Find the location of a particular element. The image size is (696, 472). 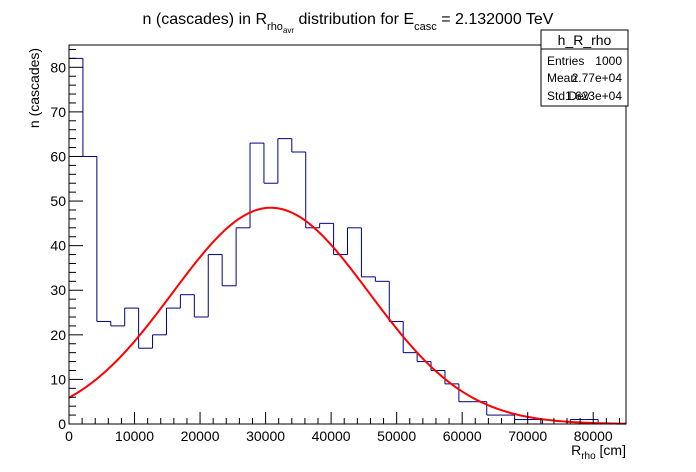

y-tick-label: 20 is located at coordinates (58, 335).